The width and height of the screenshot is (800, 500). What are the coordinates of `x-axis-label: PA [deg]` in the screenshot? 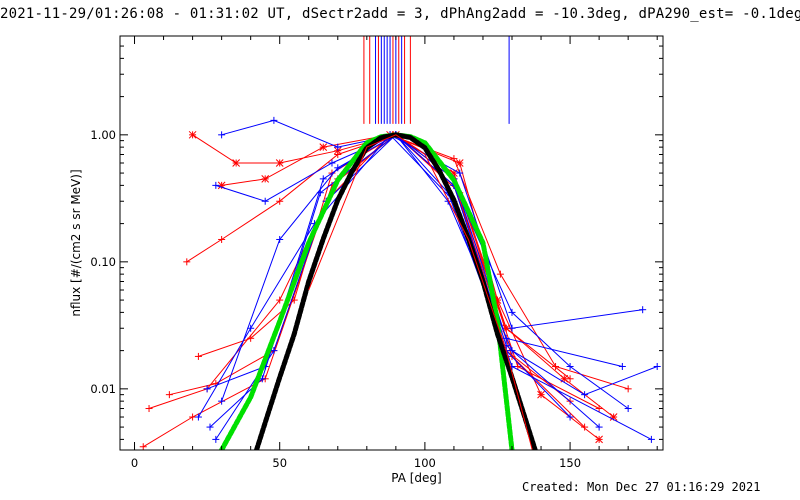 It's located at (416, 478).